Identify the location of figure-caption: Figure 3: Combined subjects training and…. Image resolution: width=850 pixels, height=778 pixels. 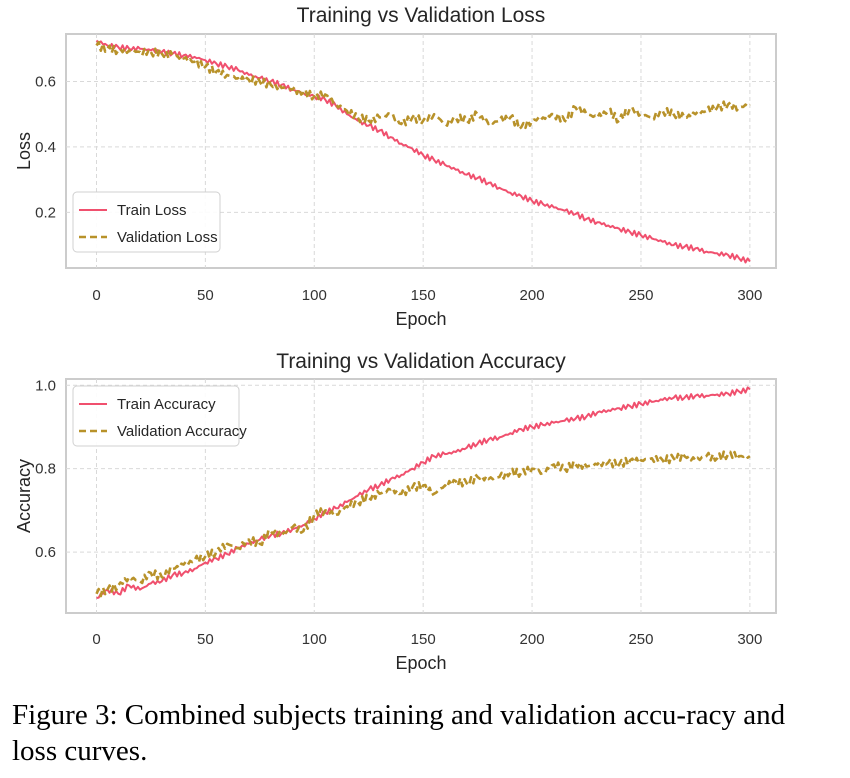
(399, 733).